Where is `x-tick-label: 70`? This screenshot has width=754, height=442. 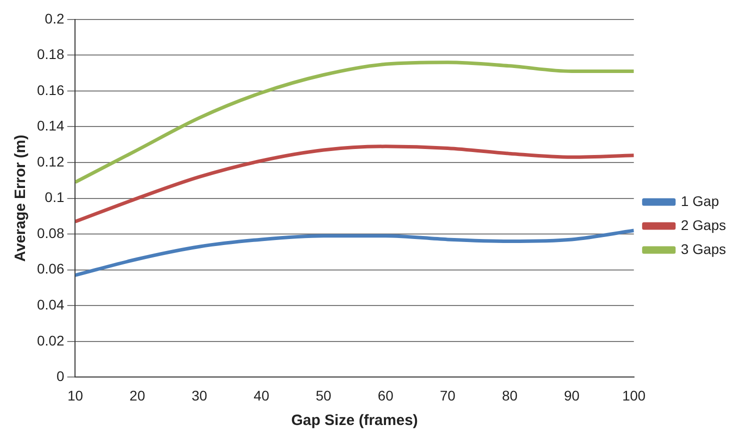 x-tick-label: 70 is located at coordinates (448, 395).